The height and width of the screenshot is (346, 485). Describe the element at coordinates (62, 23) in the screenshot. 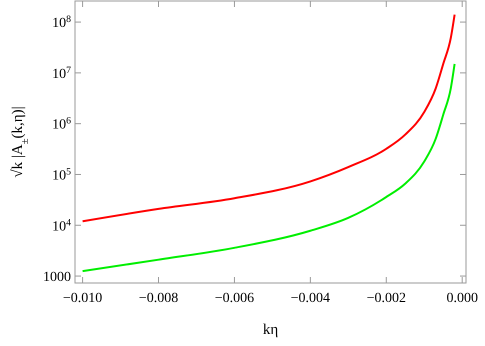

I see `y-tick-label: 10$^{8}$` at that location.